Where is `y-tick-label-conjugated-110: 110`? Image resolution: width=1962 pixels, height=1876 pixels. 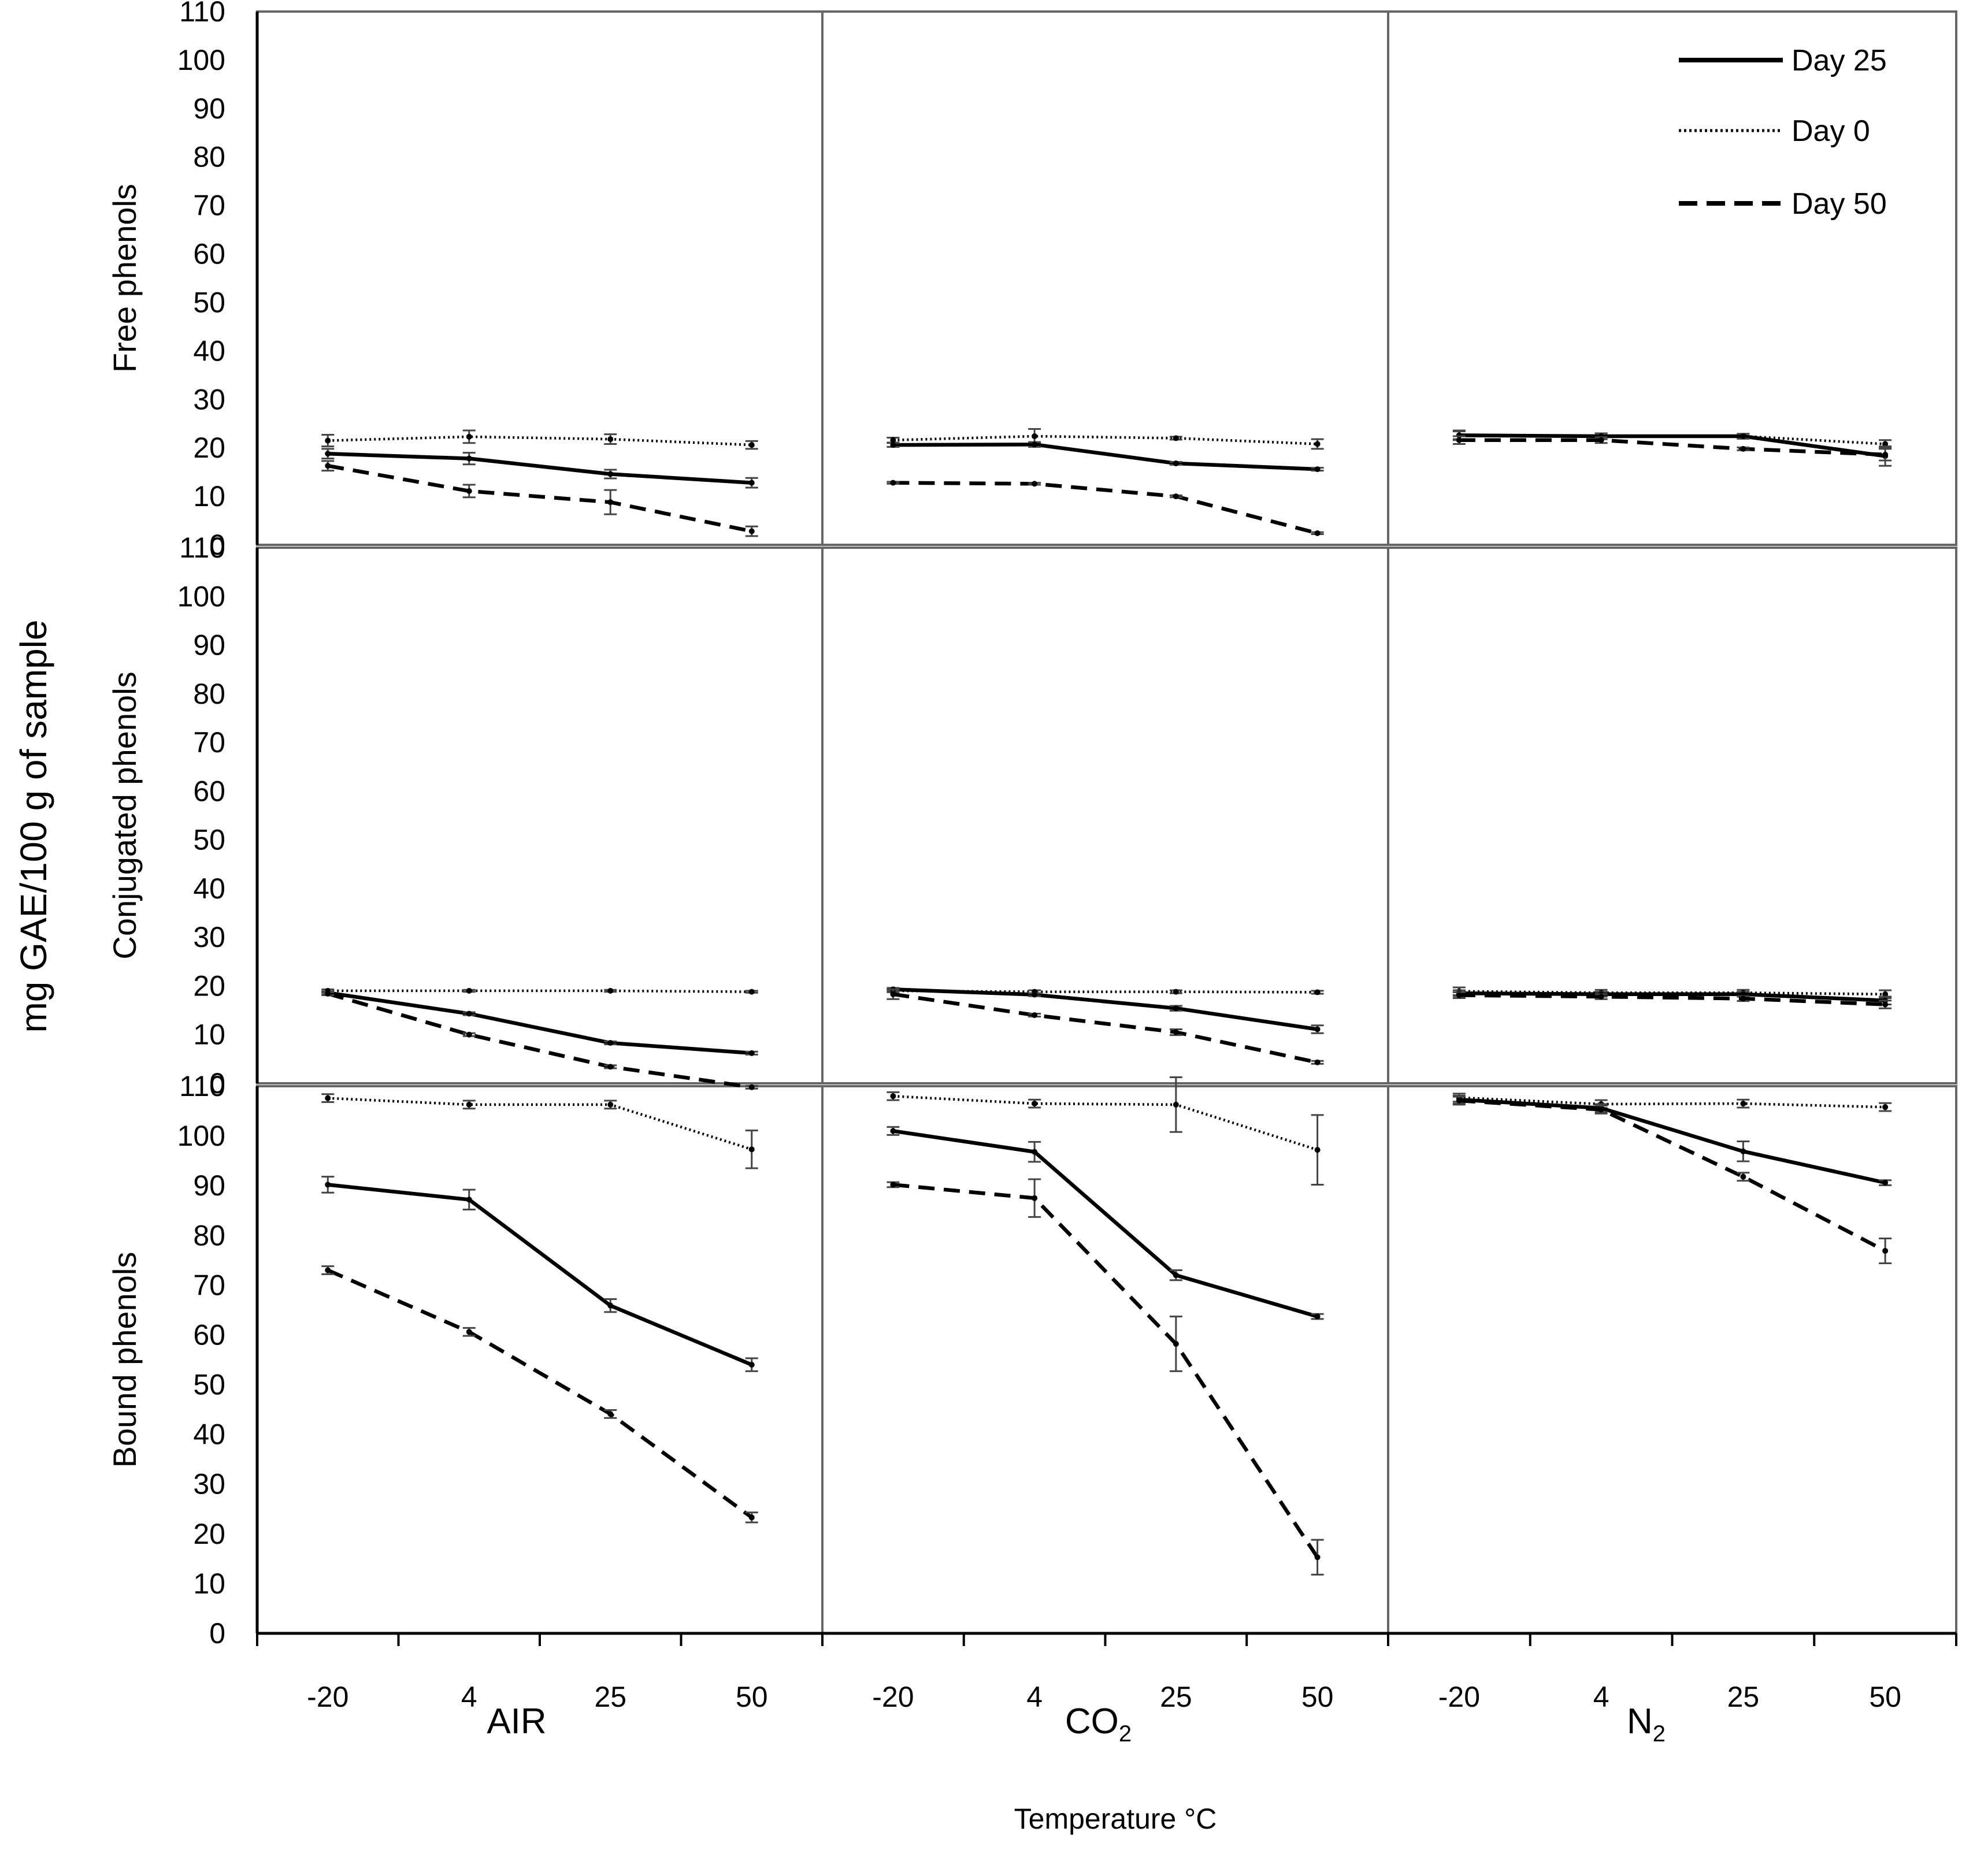 y-tick-label-conjugated-110: 110 is located at coordinates (202, 548).